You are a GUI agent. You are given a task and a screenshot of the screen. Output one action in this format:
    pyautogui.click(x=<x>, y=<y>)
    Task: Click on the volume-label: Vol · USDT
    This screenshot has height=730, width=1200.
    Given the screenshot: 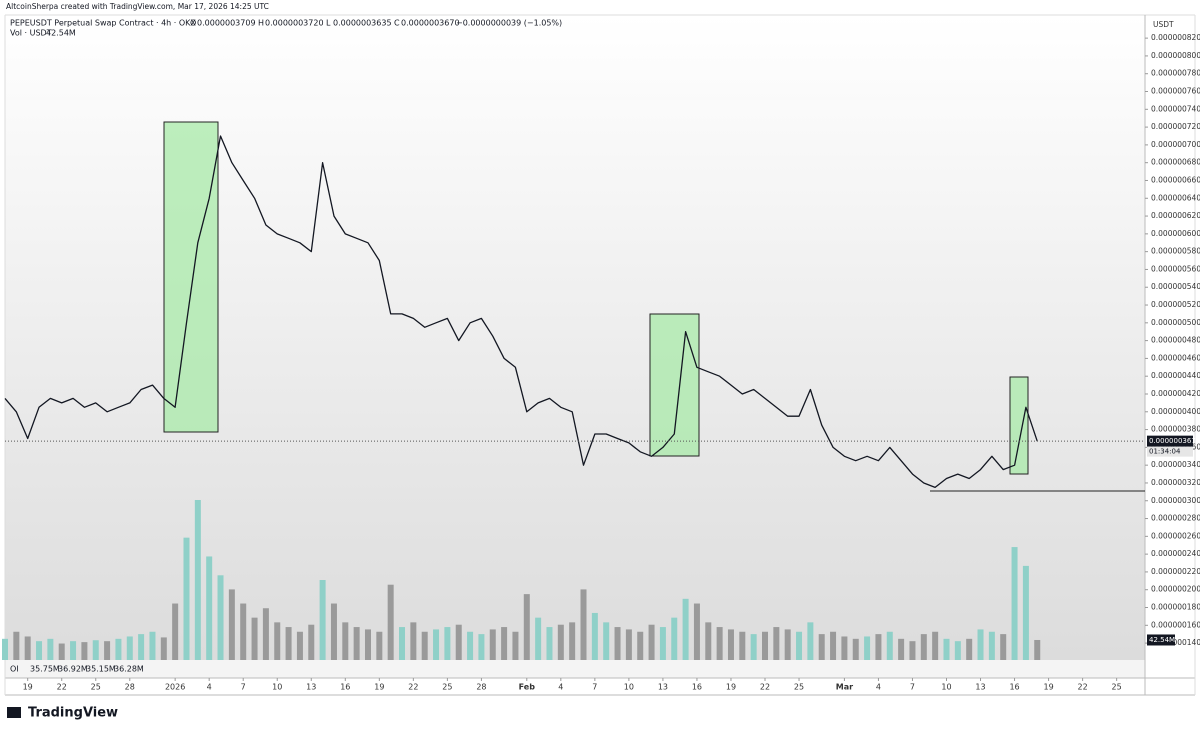 What is the action you would take?
    pyautogui.click(x=31, y=33)
    